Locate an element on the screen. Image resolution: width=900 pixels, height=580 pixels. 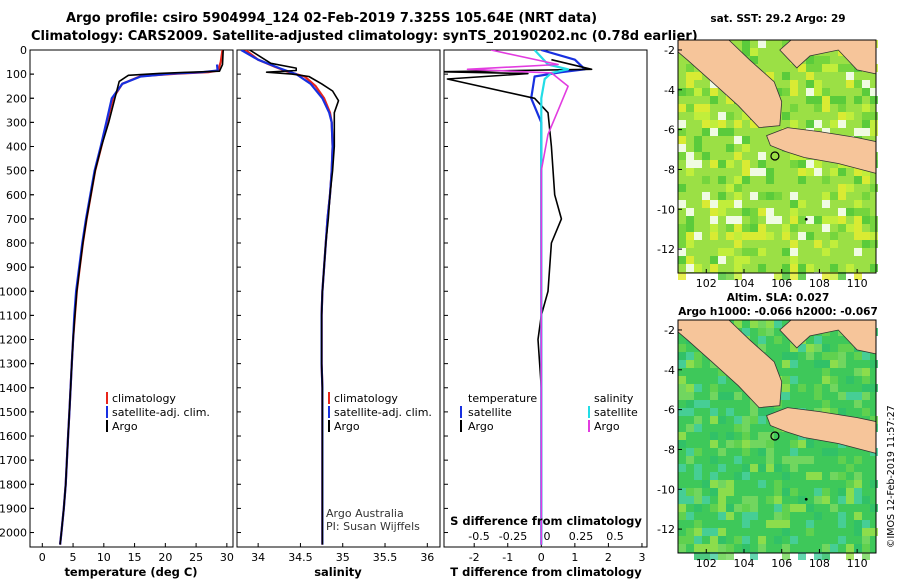
temperature-legend: climatology satellite-adj. clim. Argo is located at coordinates (158, 412).